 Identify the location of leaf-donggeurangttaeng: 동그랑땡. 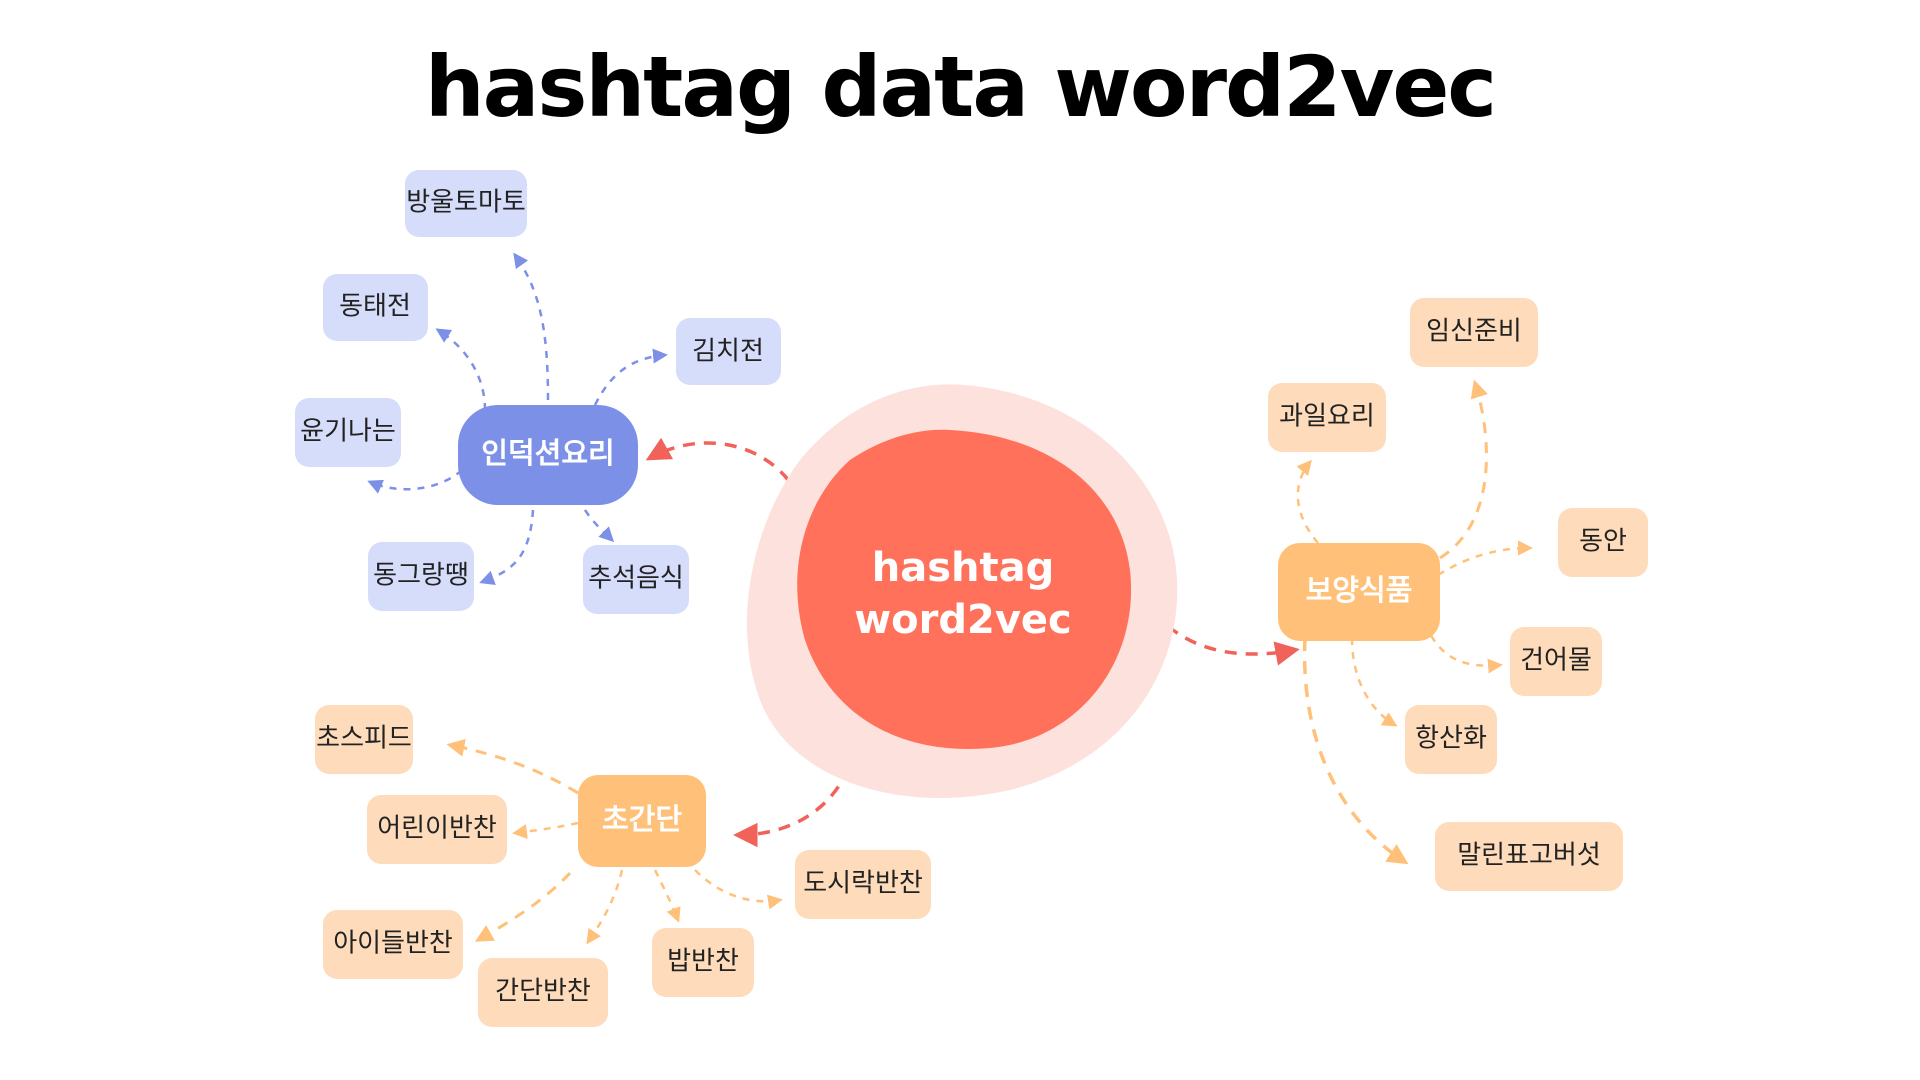
(421, 576).